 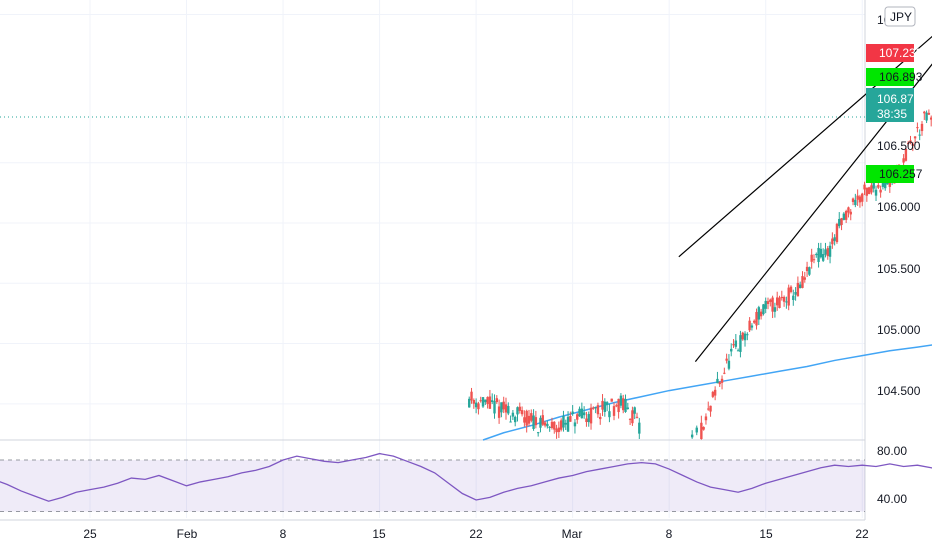 What do you see at coordinates (890, 53) in the screenshot?
I see `stop-price-badge` at bounding box center [890, 53].